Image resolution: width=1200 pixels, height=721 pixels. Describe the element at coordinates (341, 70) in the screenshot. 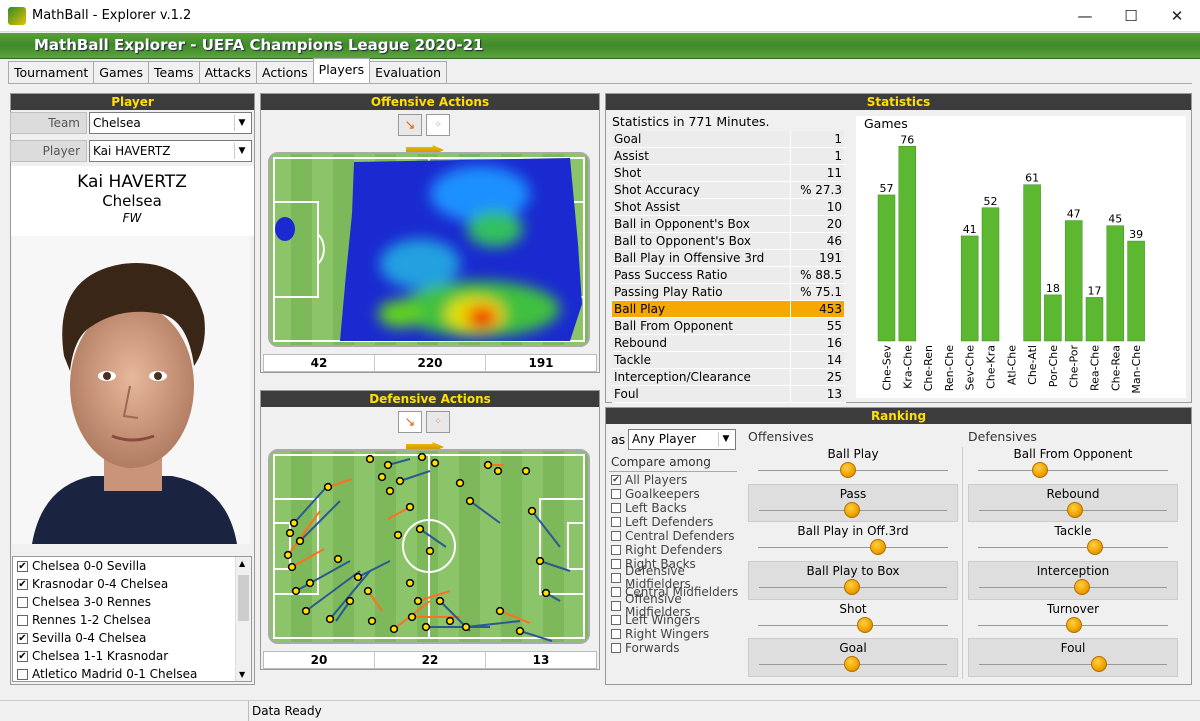

I see `tab-players: Players` at that location.